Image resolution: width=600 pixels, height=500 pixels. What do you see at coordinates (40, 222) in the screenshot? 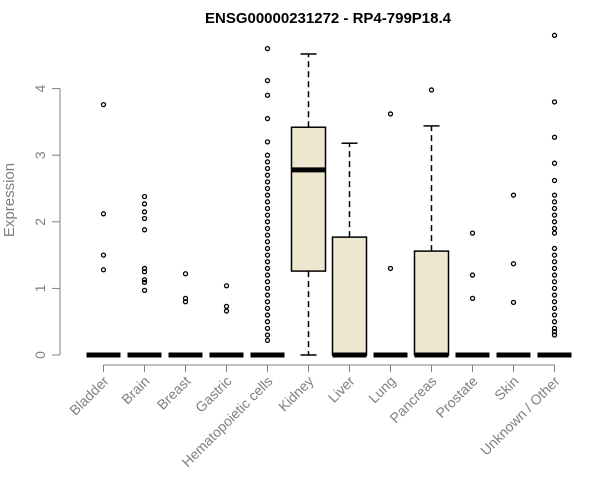
I see `y-tick-label: 2` at bounding box center [40, 222].